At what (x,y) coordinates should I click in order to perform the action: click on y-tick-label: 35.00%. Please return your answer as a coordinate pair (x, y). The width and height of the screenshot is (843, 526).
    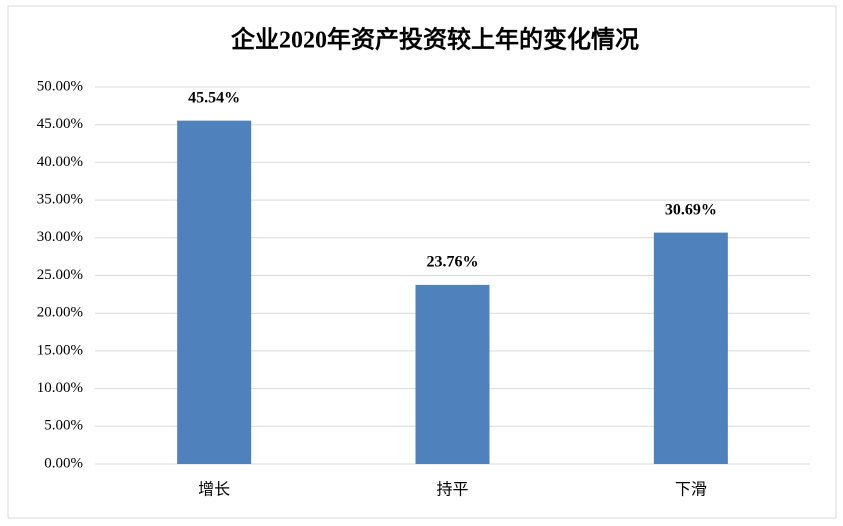
    Looking at the image, I should click on (60, 200).